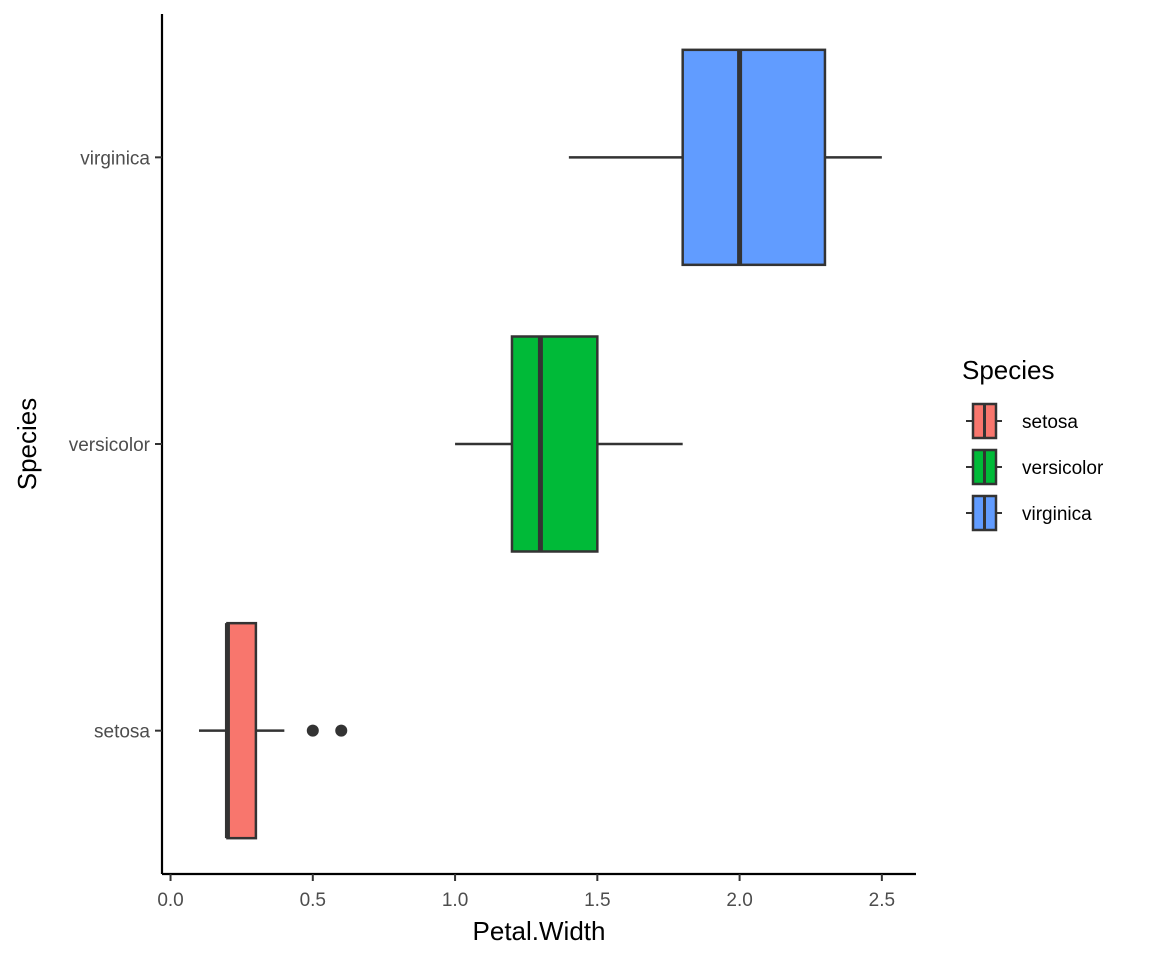 This screenshot has height=960, width=1152. I want to click on legend: Species setosa versicolor virginica, so click(1033, 443).